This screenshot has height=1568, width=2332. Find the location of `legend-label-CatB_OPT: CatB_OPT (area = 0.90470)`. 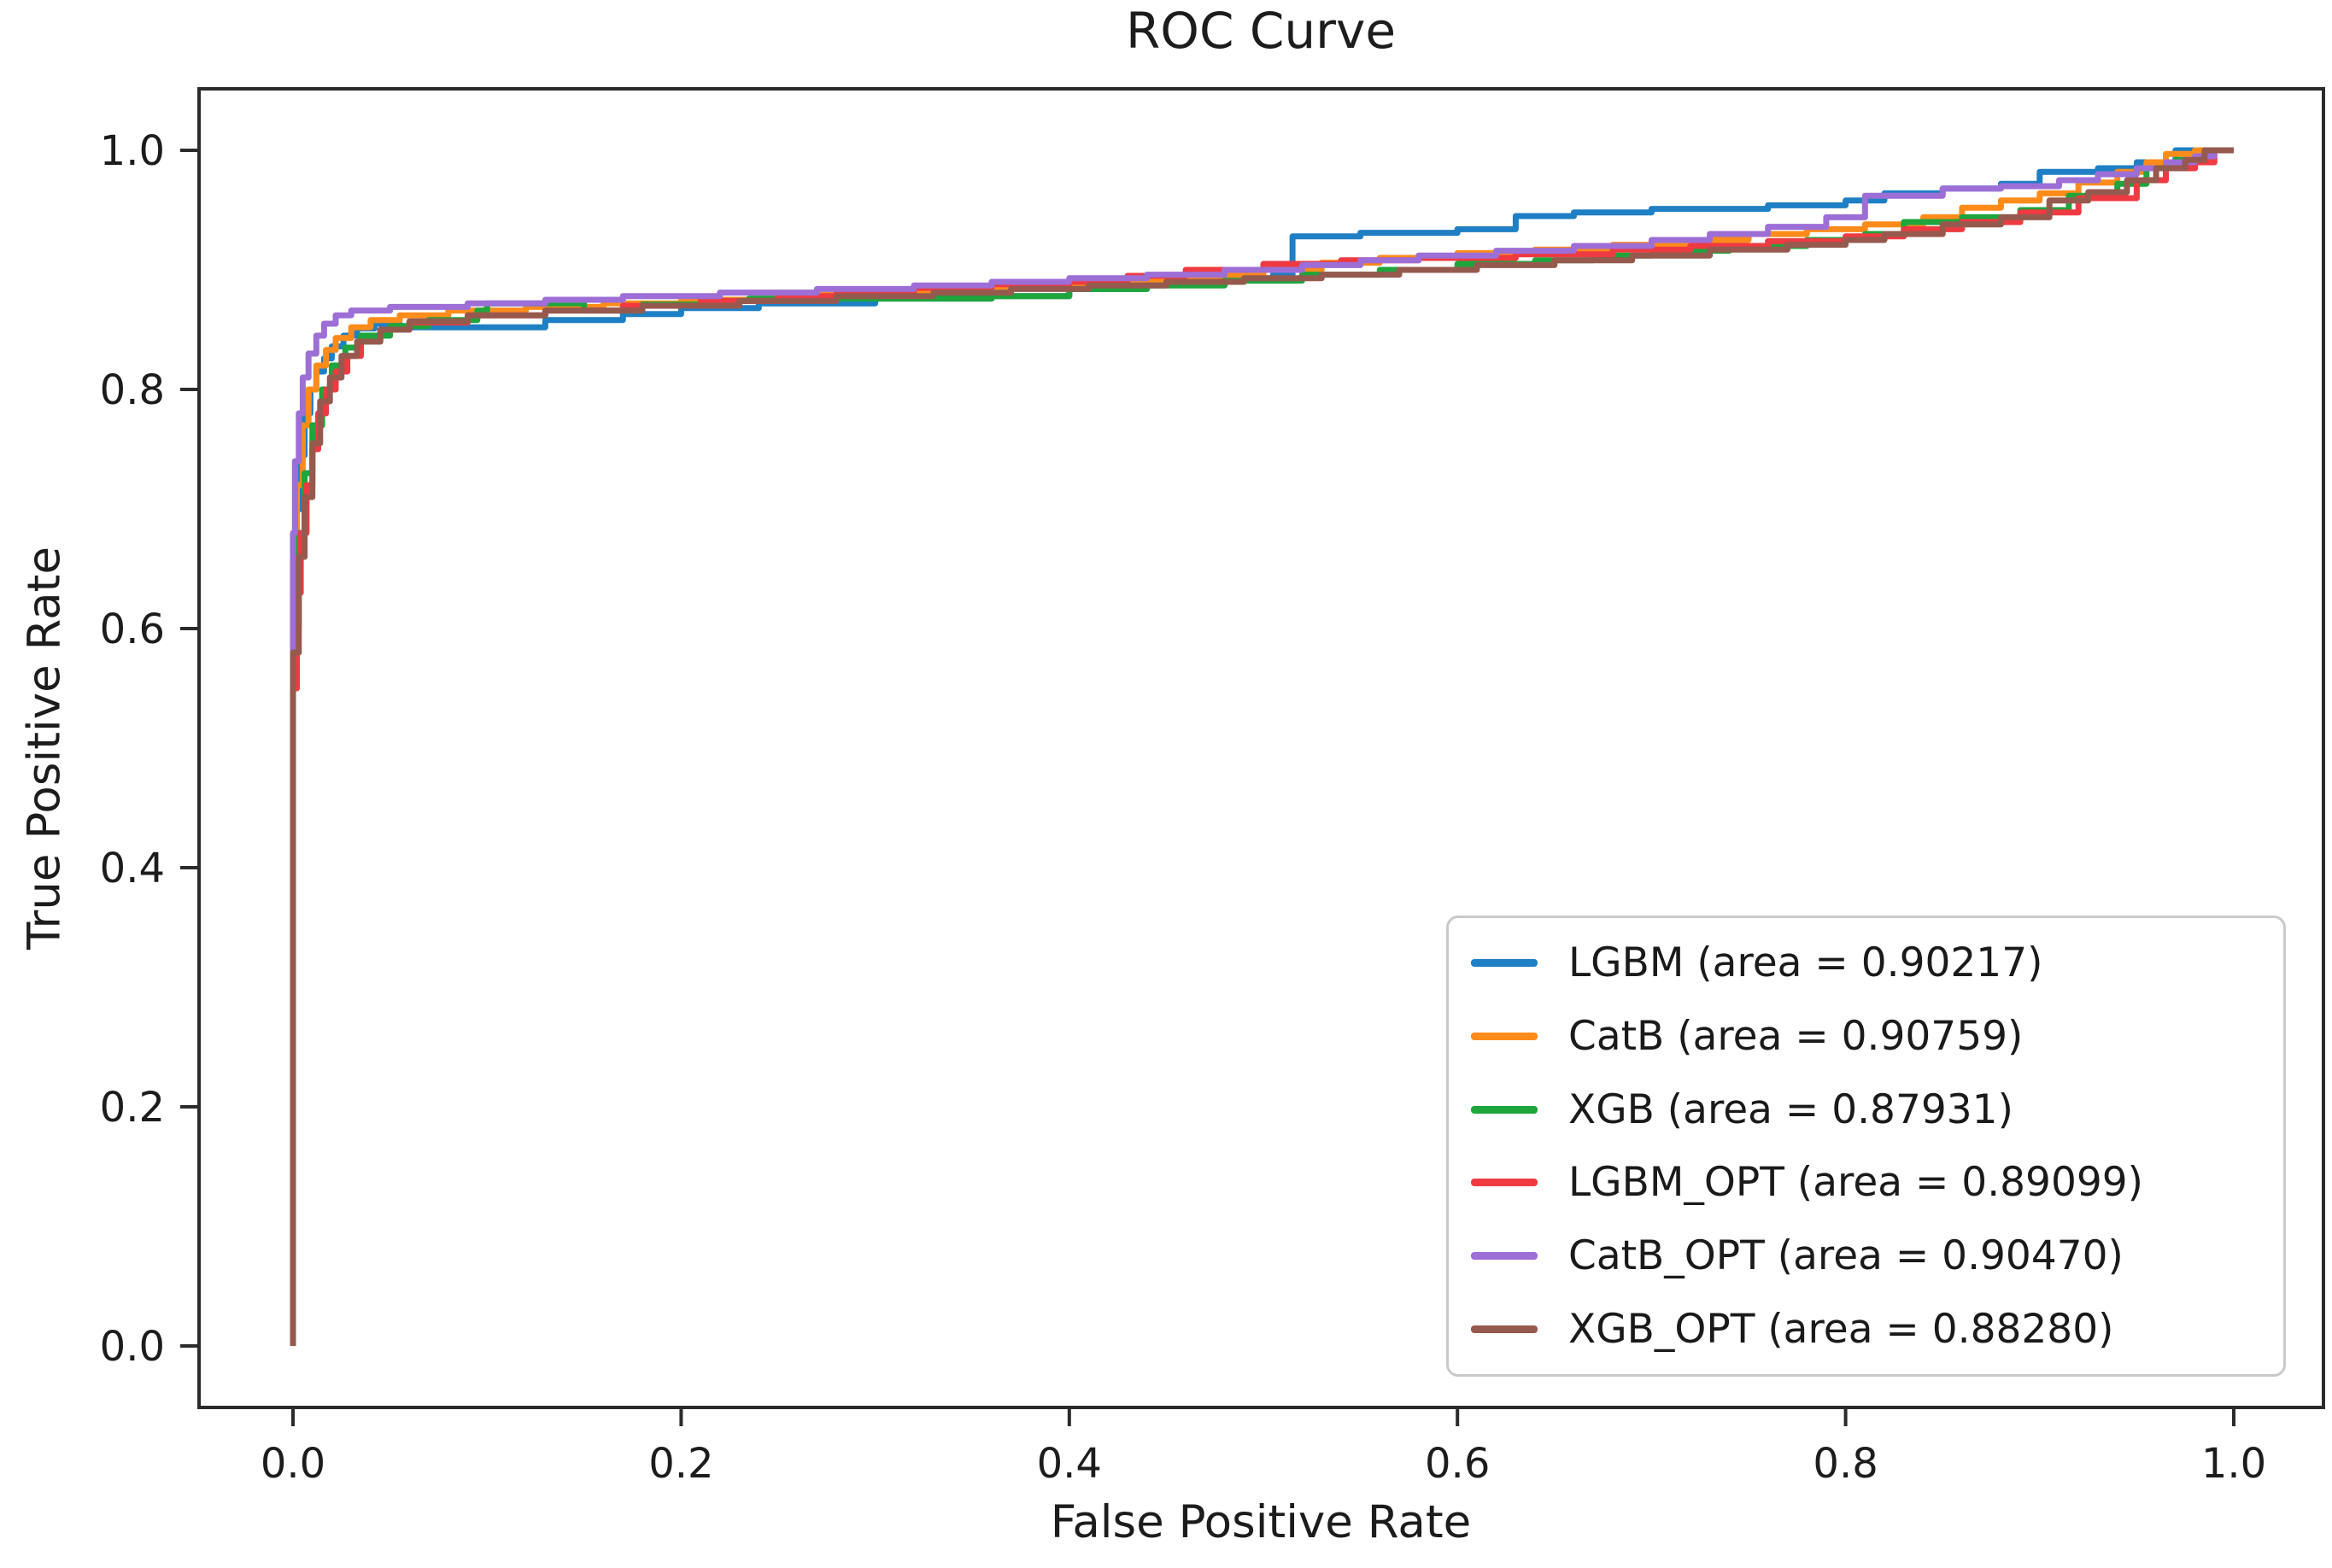

legend-label-CatB_OPT: CatB_OPT (area = 0.90470) is located at coordinates (1846, 1255).